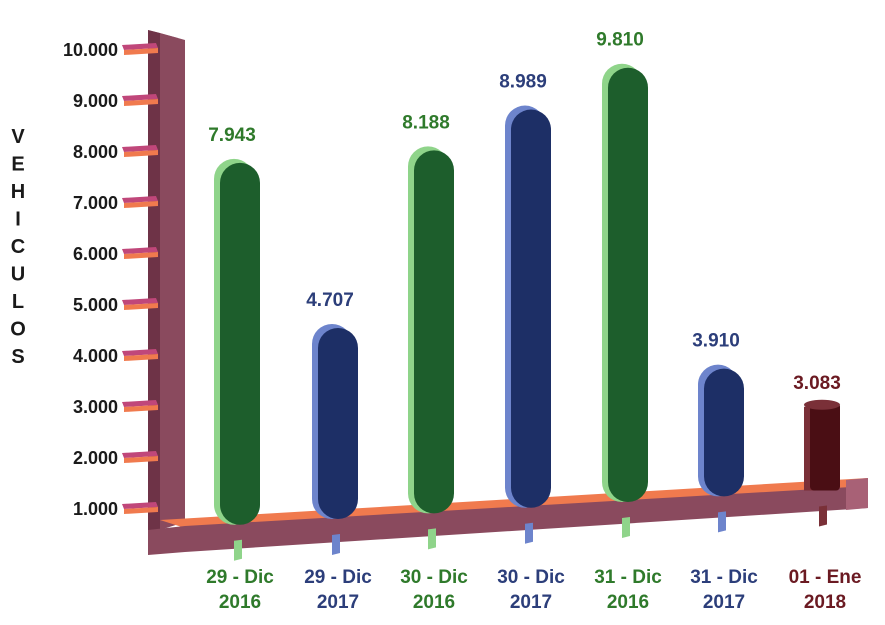  What do you see at coordinates (17, 165) in the screenshot?
I see `y-axis-label-letter: E` at bounding box center [17, 165].